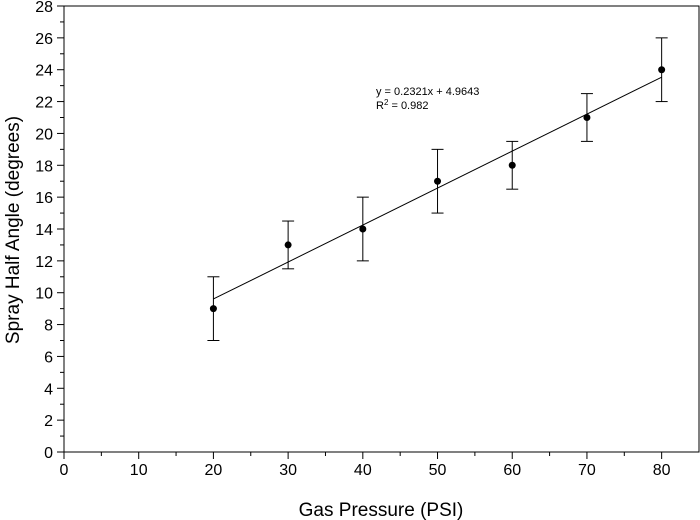 The image size is (700, 520). What do you see at coordinates (587, 470) in the screenshot?
I see `x-tick-label: 70` at bounding box center [587, 470].